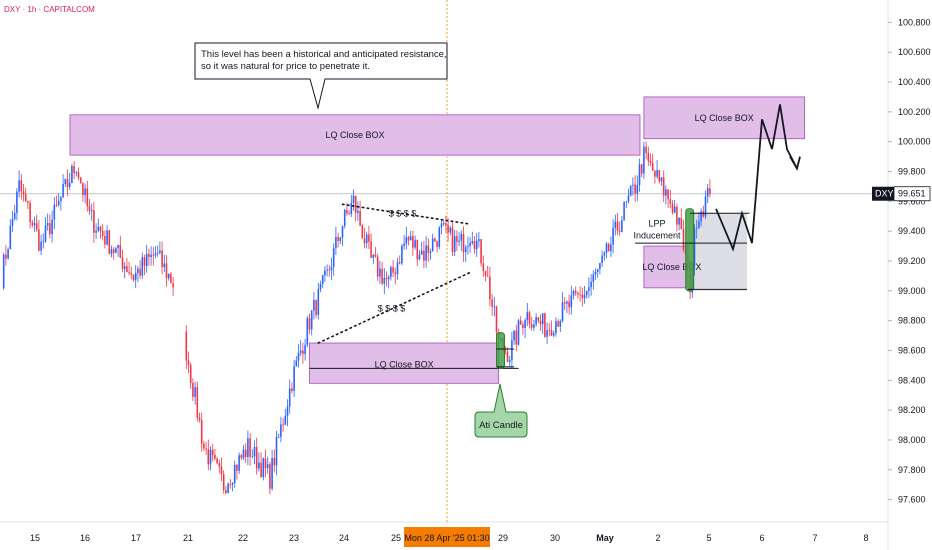 This screenshot has width=932, height=550. Describe the element at coordinates (657, 538) in the screenshot. I see `time-tick-label: 2` at that location.